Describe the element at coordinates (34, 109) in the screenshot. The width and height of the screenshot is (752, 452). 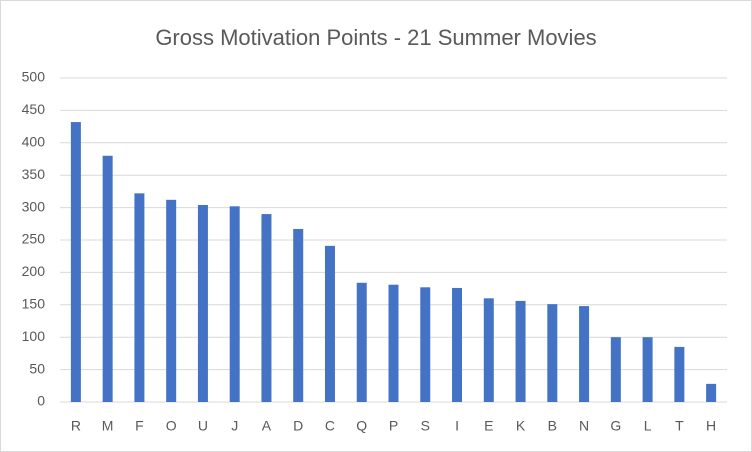
I see `y-tick-label: 450` at that location.